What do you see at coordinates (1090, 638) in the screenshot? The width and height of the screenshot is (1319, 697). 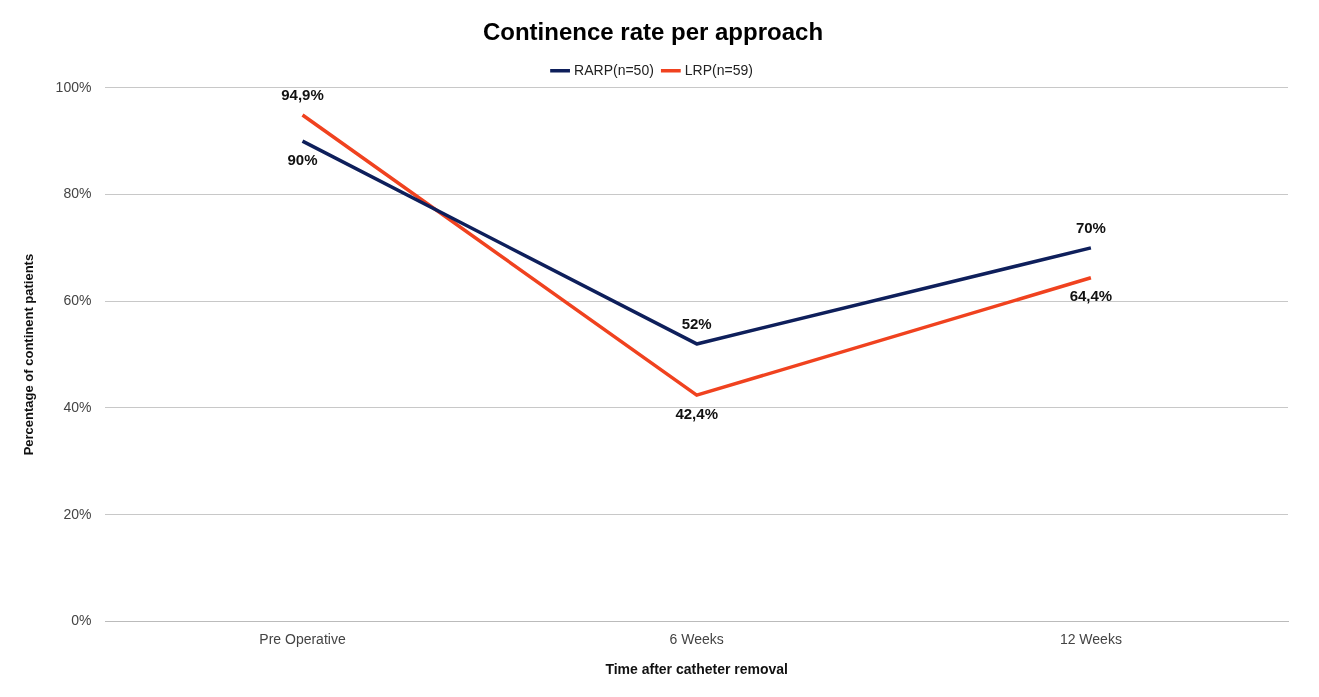 I see `x-tick-label: 12 Weeks` at bounding box center [1090, 638].